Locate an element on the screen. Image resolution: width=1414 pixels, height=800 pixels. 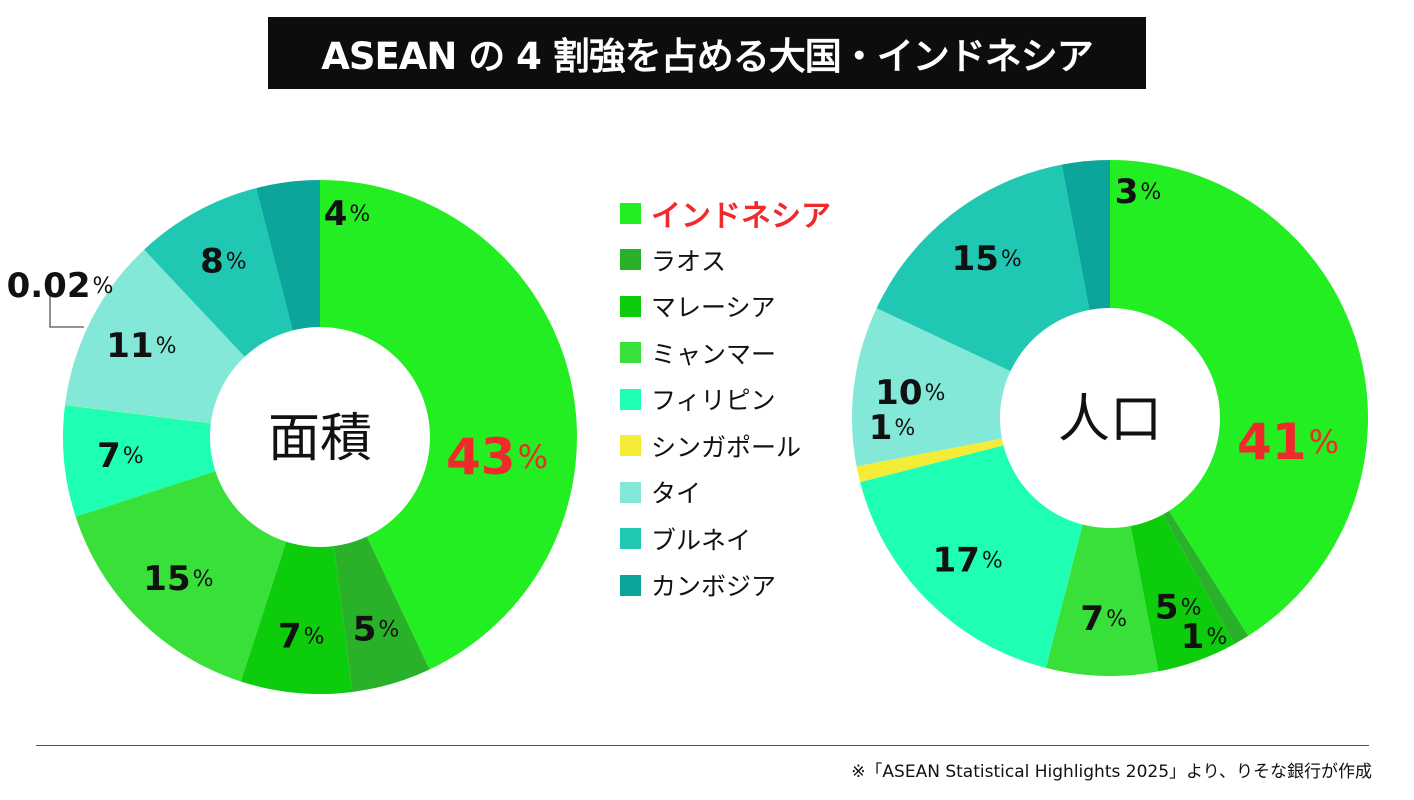
legend-item-8: ブルネイ is located at coordinates (725, 539).